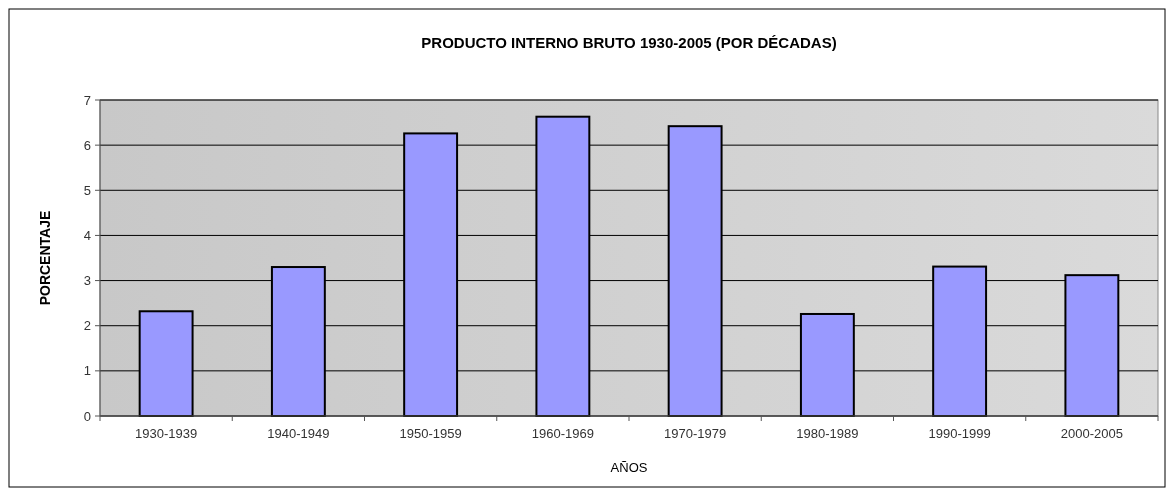 The height and width of the screenshot is (496, 1174). Describe the element at coordinates (87, 416) in the screenshot. I see `y-tick-label: 0` at that location.